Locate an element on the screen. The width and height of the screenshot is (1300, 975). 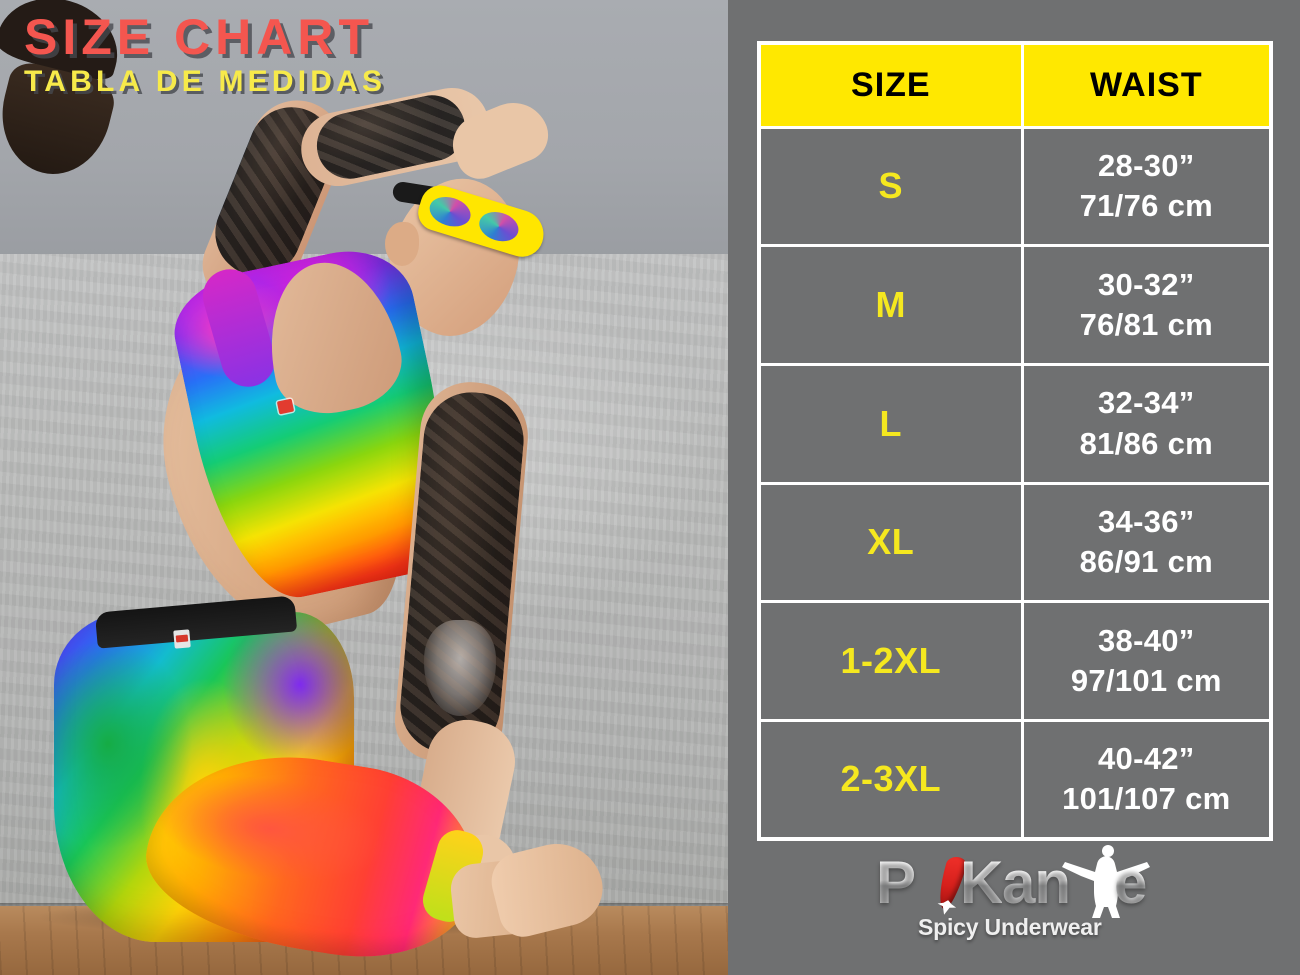
header-size: SIZE is located at coordinates (892, 87).